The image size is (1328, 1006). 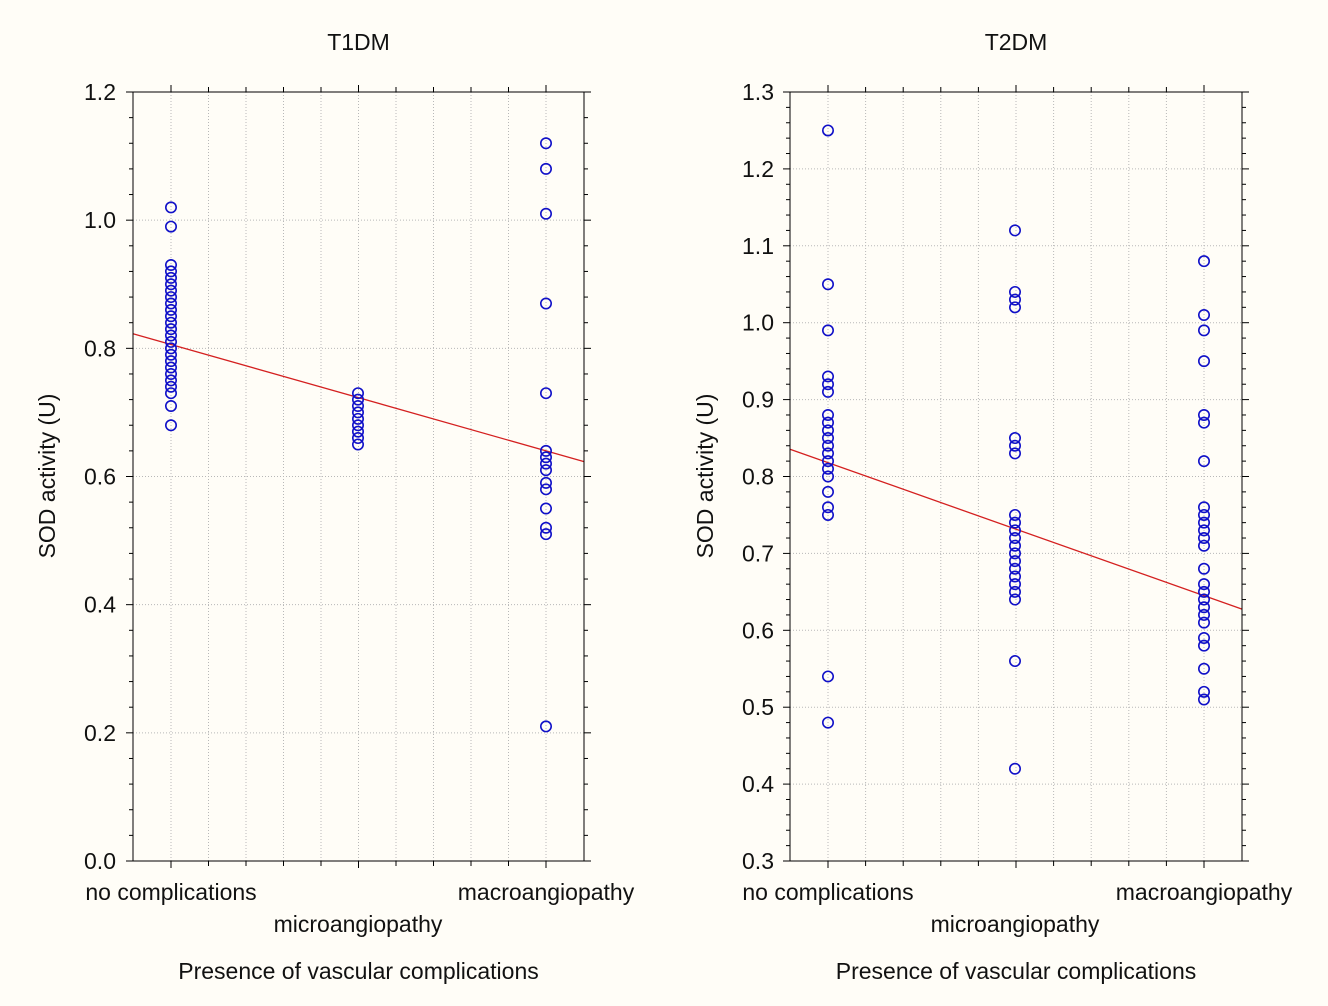 I want to click on x-axis-label: Presence of vascular complications, so click(x=1016, y=971).